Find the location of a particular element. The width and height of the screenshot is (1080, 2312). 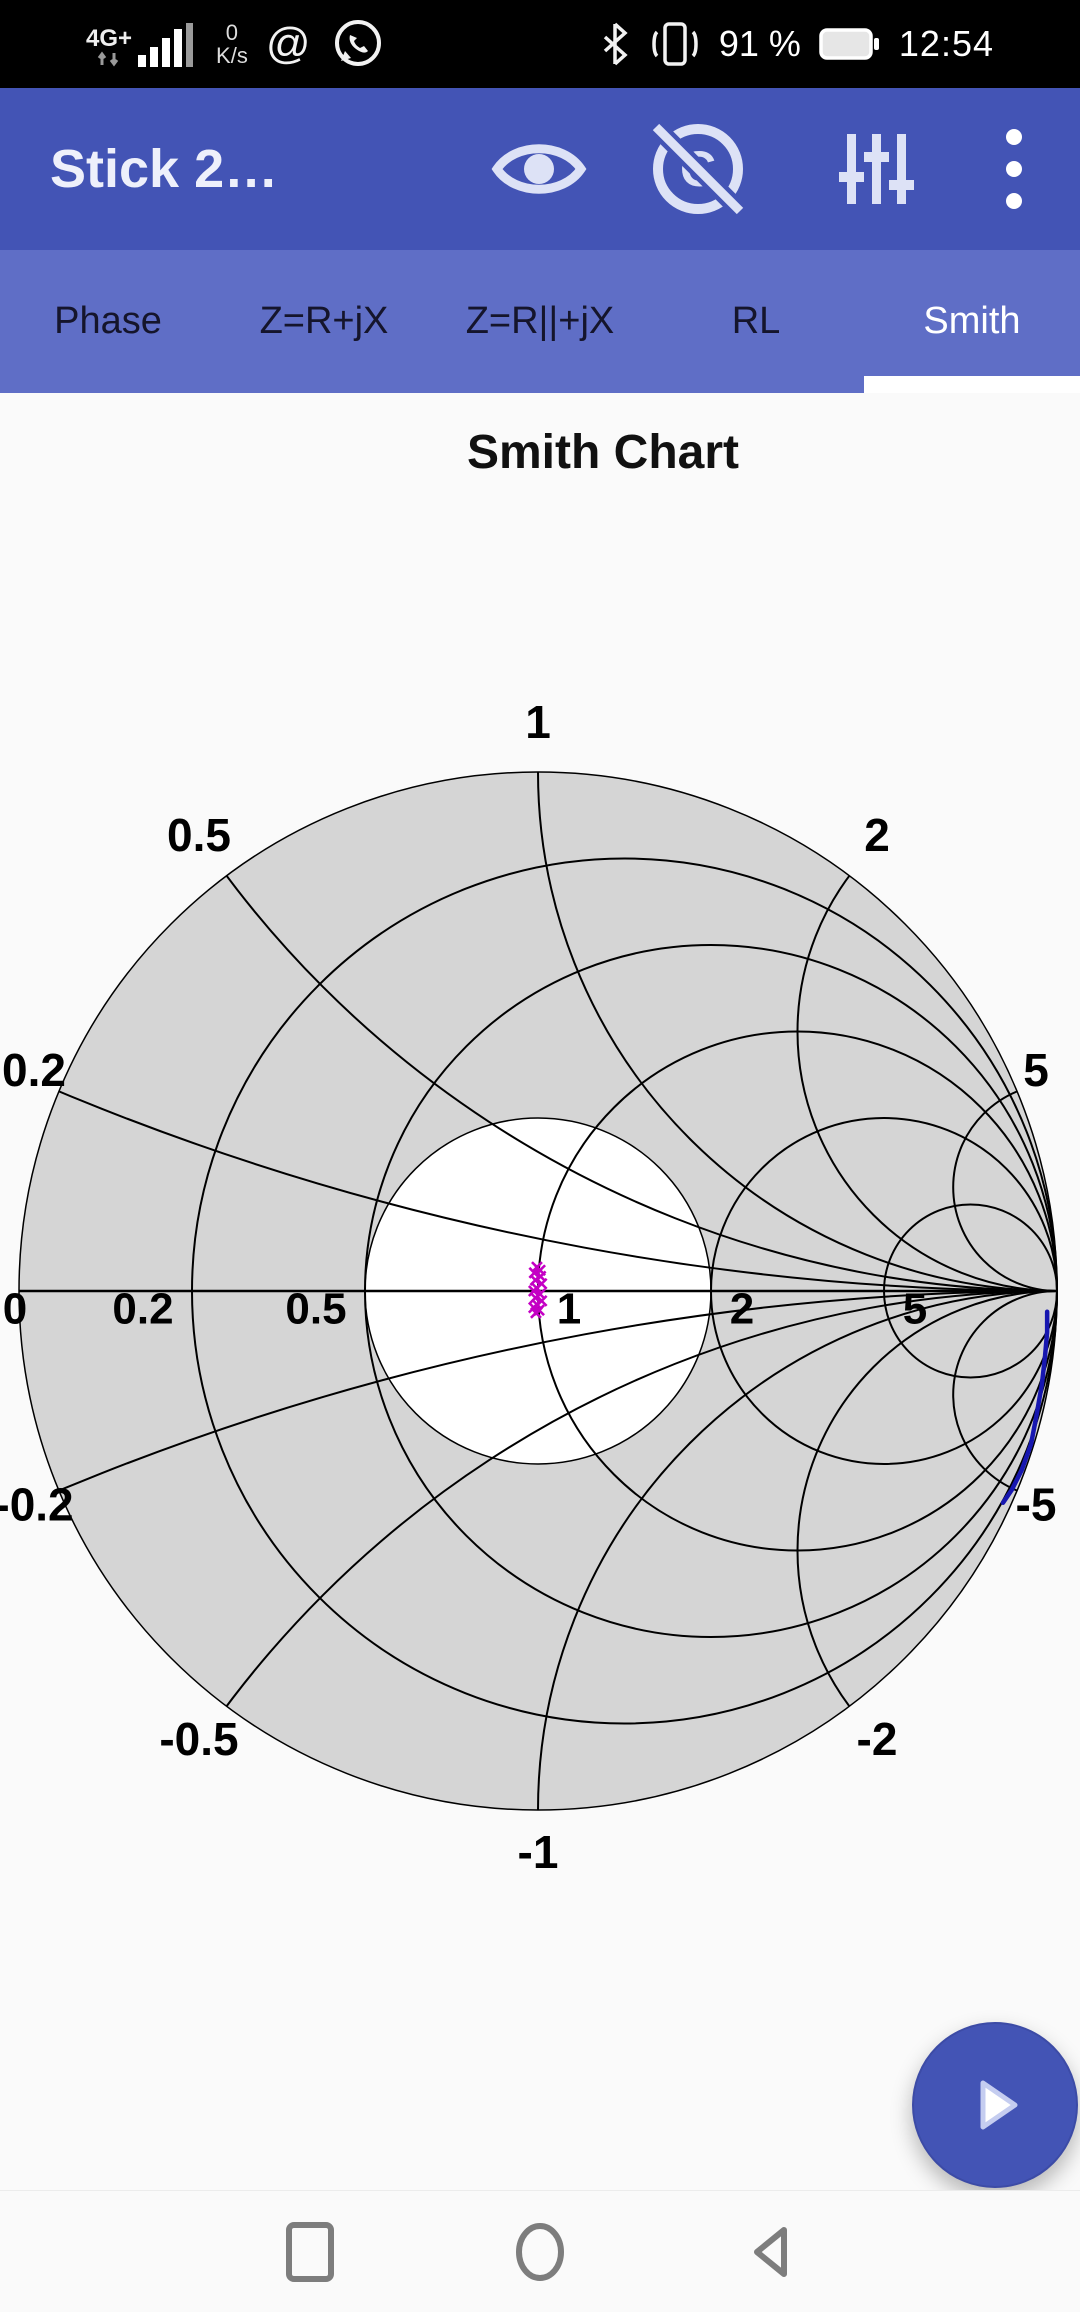

play-icon is located at coordinates (999, 2105).